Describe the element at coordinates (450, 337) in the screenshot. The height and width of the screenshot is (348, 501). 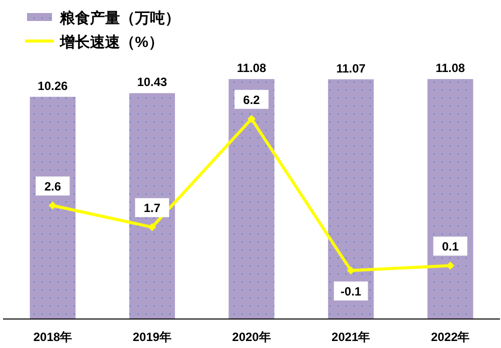
I see `x-tick-label: 2022年` at that location.